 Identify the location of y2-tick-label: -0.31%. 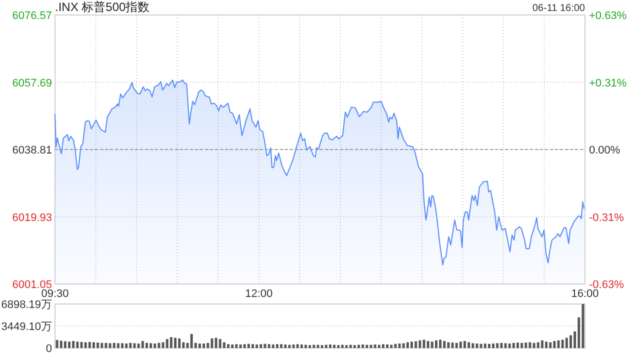
(606, 218).